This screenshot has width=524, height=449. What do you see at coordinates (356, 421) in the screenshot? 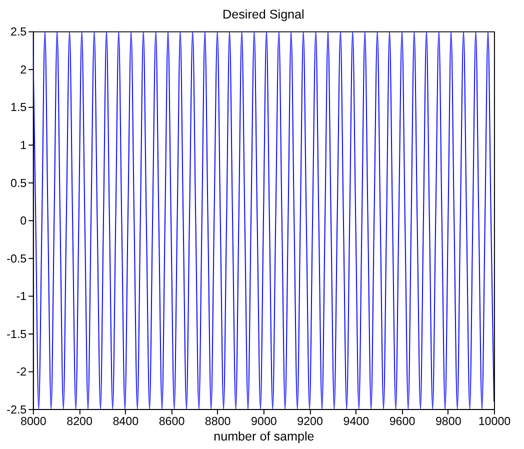
I see `x-tick-label: 9400` at bounding box center [356, 421].